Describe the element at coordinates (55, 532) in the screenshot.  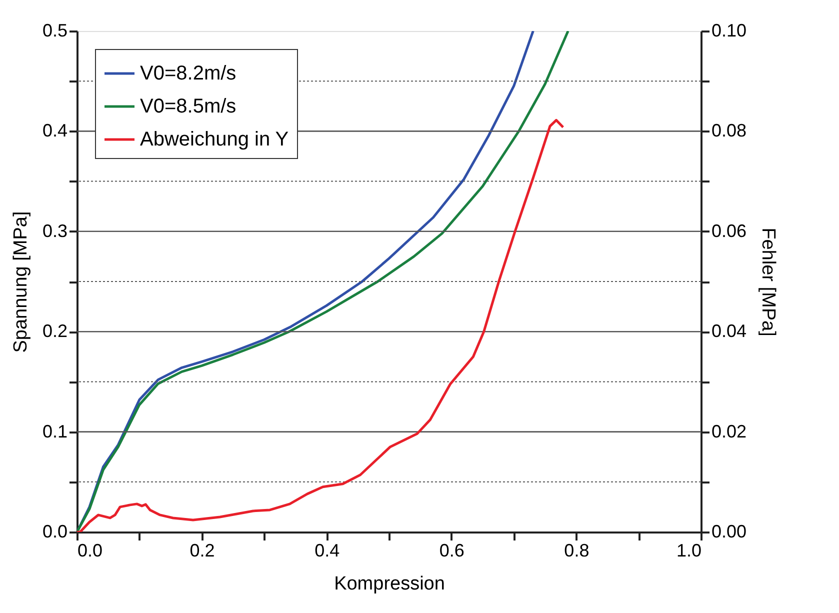
I see `y-tick-label: 0.0` at that location.